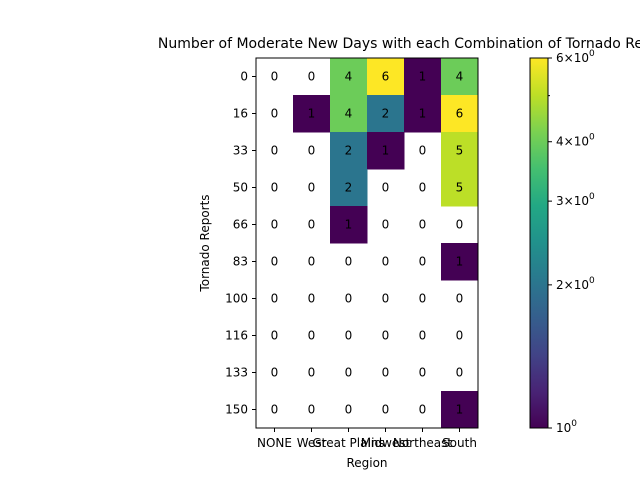 This screenshot has height=484, width=640. Describe the element at coordinates (366, 463) in the screenshot. I see `x-axis-label: Region` at that location.